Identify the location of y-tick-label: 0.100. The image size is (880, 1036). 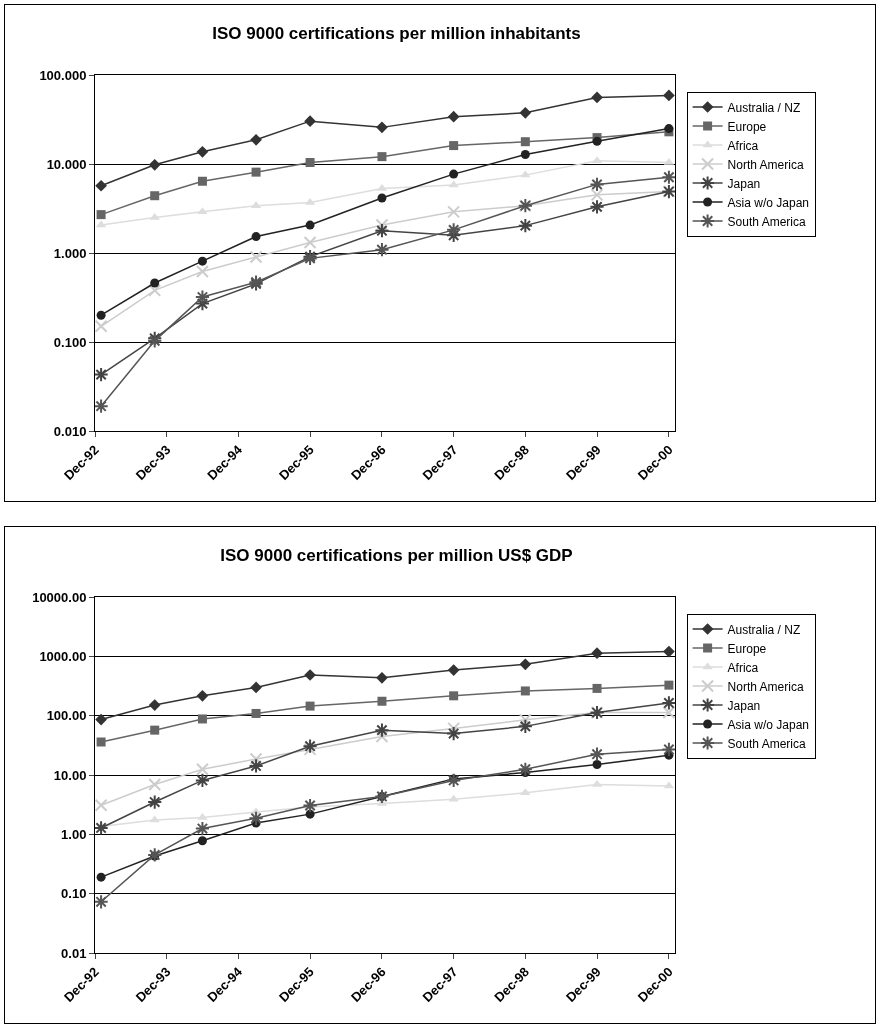
(70, 342).